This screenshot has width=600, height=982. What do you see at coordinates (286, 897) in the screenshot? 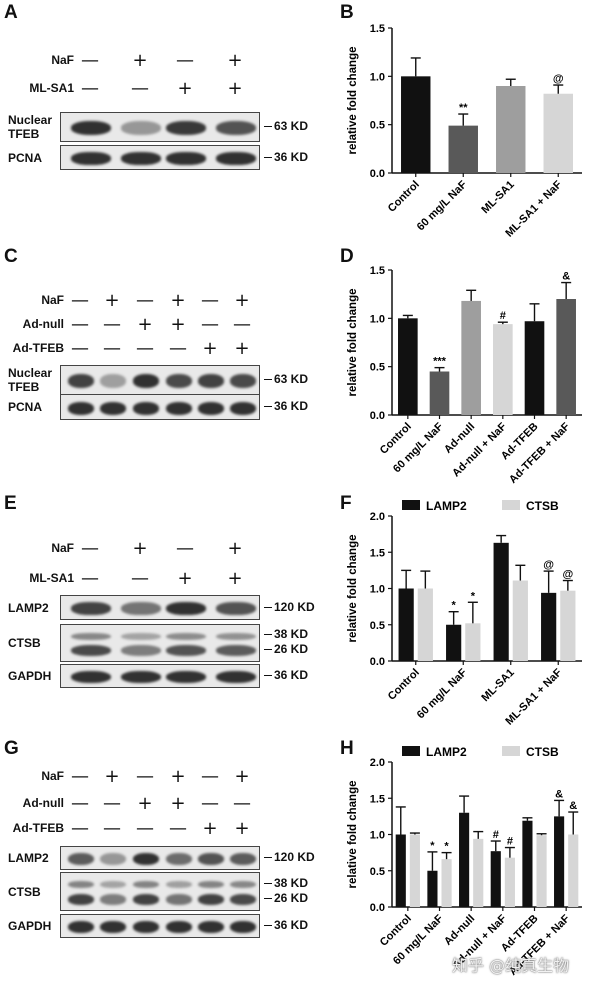
I see `molecular-weight-label: 26 KD` at bounding box center [286, 897].